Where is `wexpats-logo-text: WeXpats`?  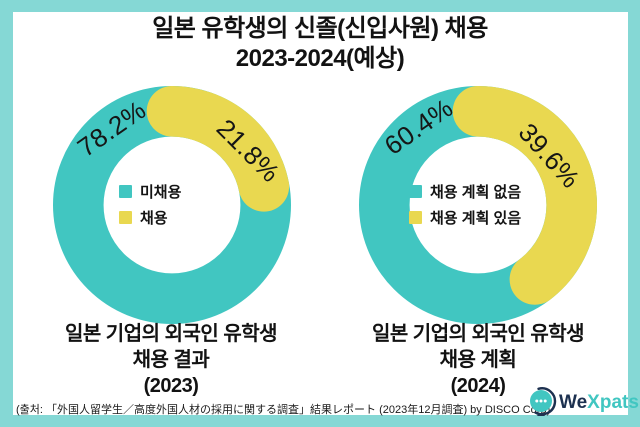 wexpats-logo-text: WeXpats is located at coordinates (599, 403).